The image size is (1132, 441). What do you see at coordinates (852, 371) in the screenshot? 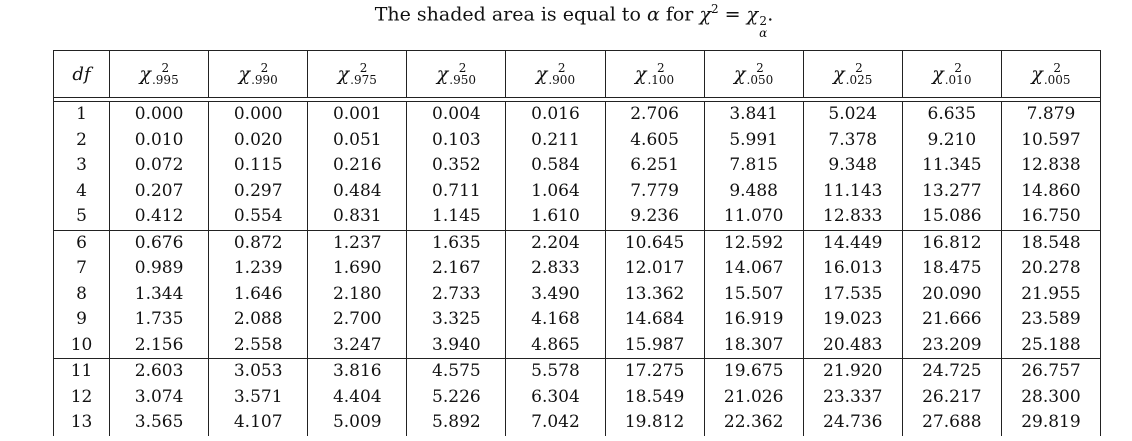
I see `value-cell: 21.920` at bounding box center [852, 371].